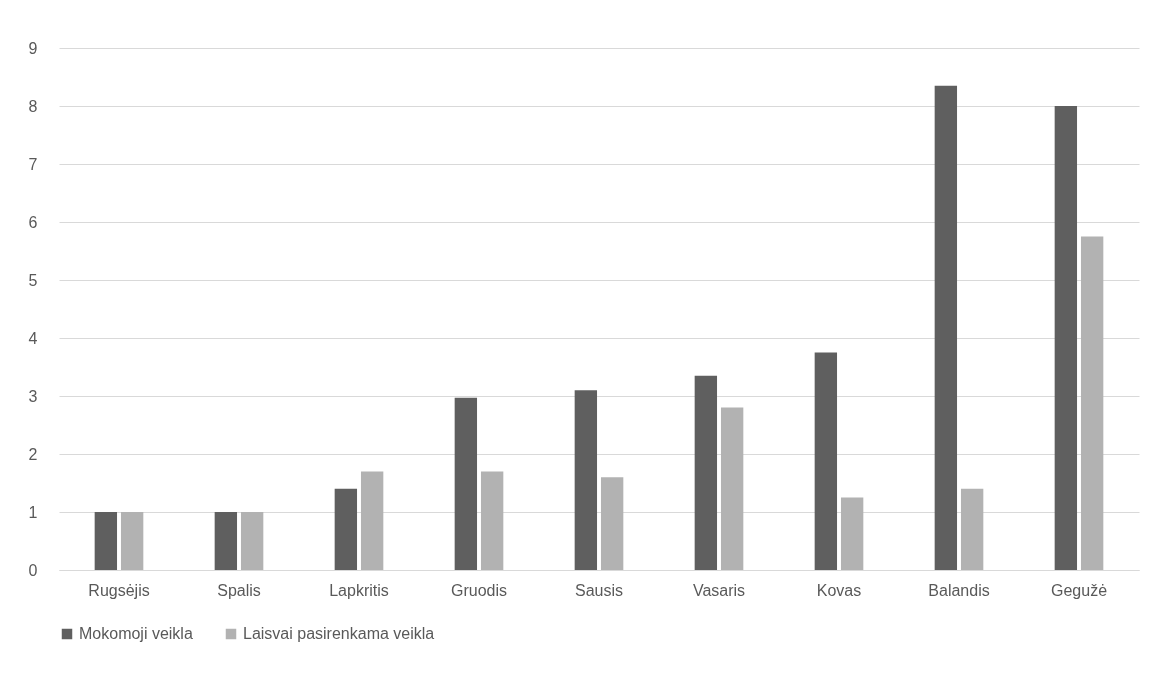 The height and width of the screenshot is (679, 1150). What do you see at coordinates (33, 222) in the screenshot?
I see `y-tick-label: 6` at bounding box center [33, 222].